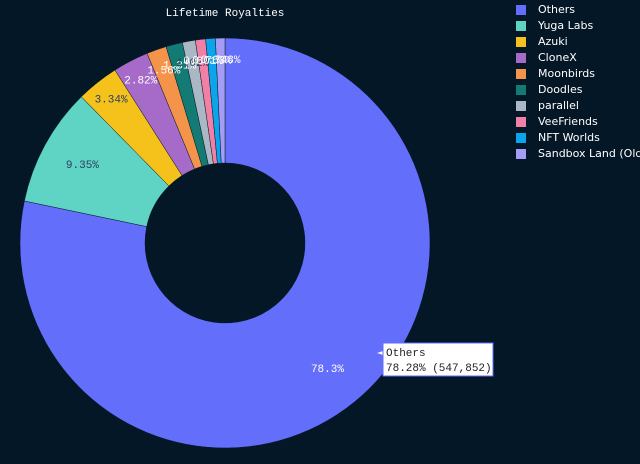 This screenshot has height=464, width=640. I want to click on slice-label: 9.35%, so click(82, 166).